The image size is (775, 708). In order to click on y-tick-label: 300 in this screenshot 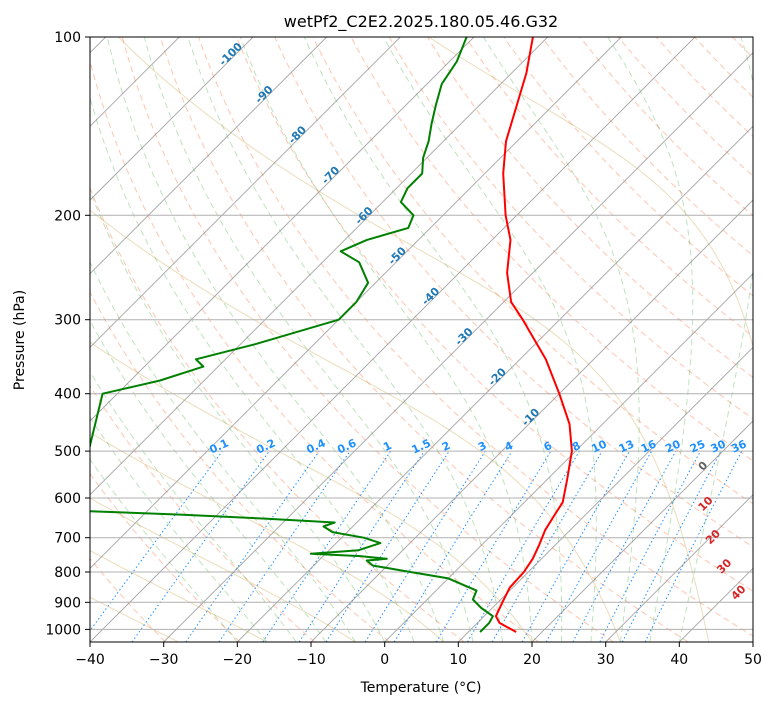, I will do `click(67, 321)`.